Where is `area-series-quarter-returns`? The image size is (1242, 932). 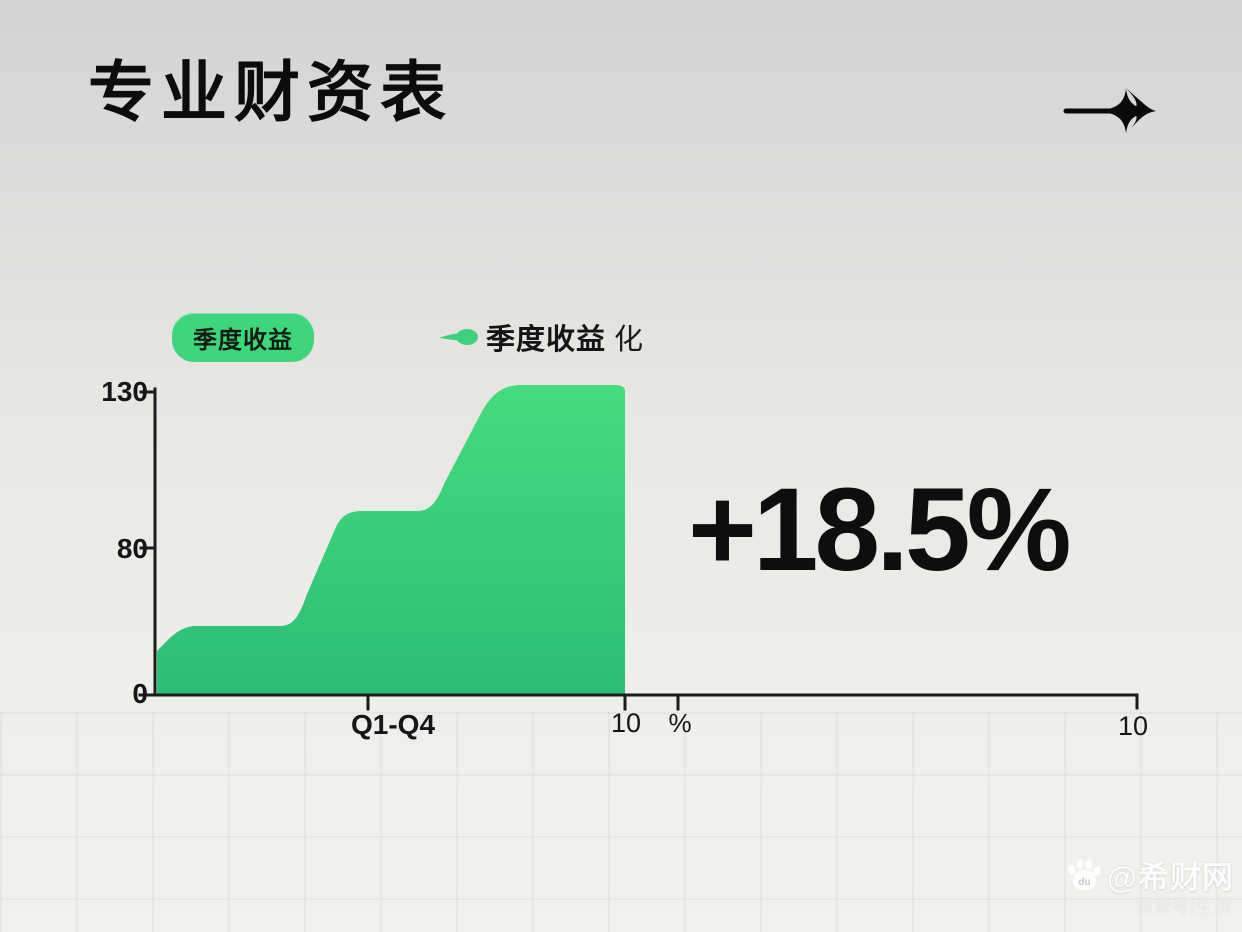 area-series-quarter-returns is located at coordinates (391, 539).